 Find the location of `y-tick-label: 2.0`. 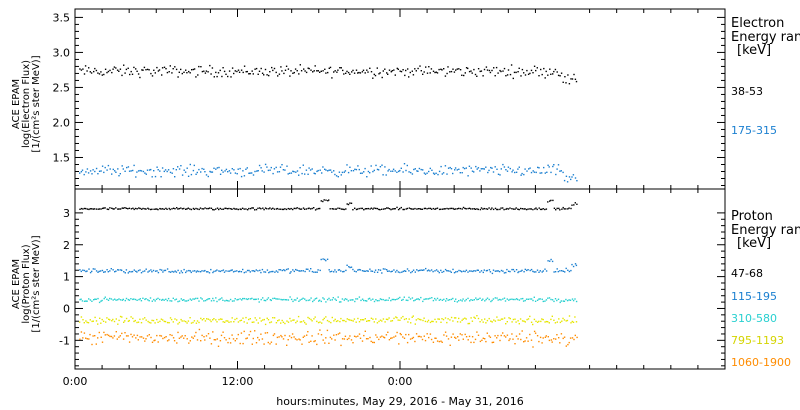

y-tick-label: 2.0 is located at coordinates (62, 122).